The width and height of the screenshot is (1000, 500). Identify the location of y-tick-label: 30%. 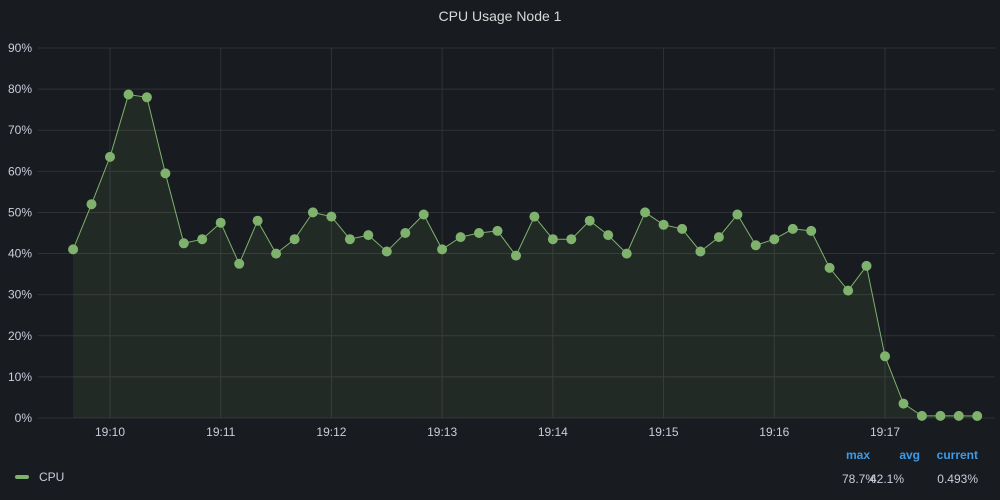
(20, 295).